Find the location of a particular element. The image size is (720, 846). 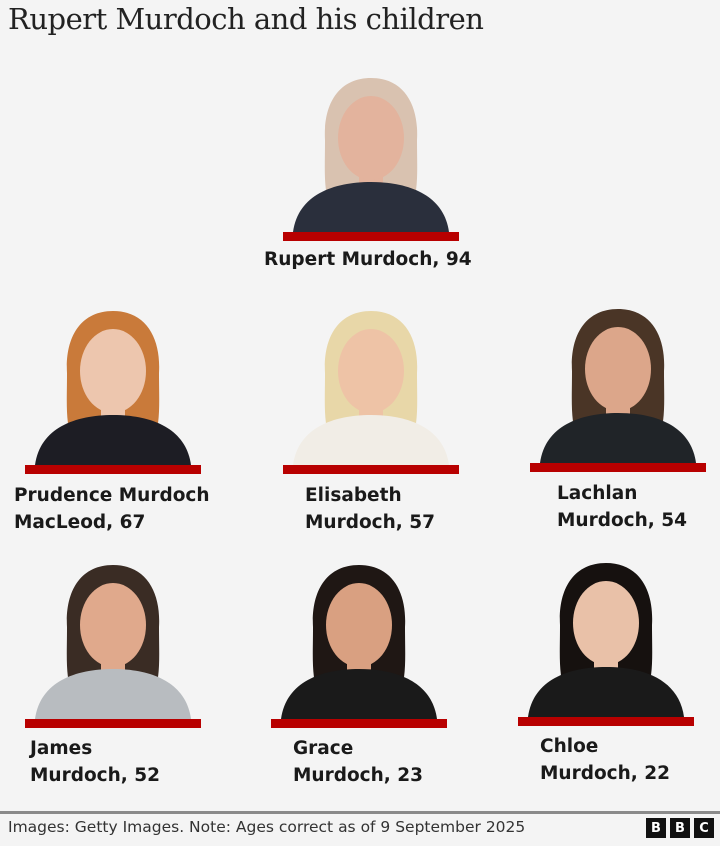

name-age-text: MacLeod, 67 is located at coordinates (80, 522).